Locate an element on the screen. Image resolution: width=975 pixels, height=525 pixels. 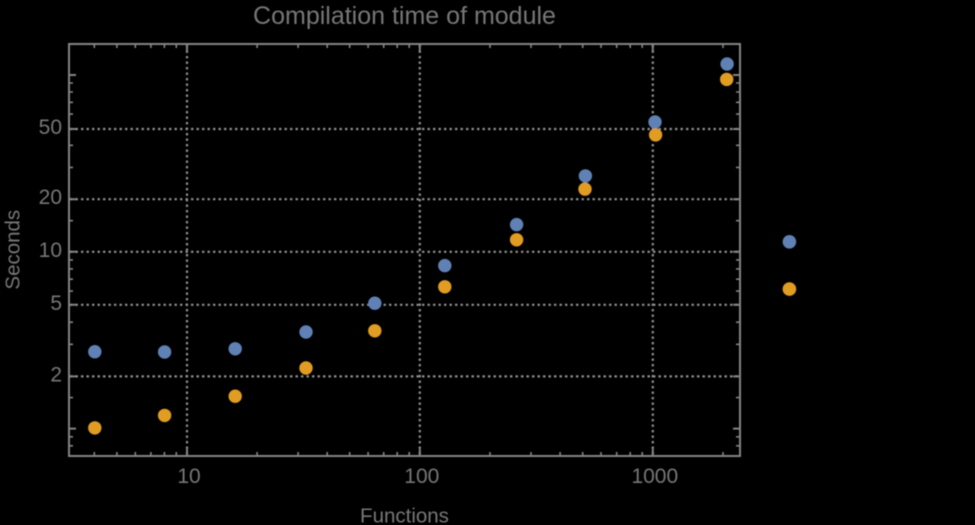
svg-text: Compilation time of module is located at coordinates (404, 16).